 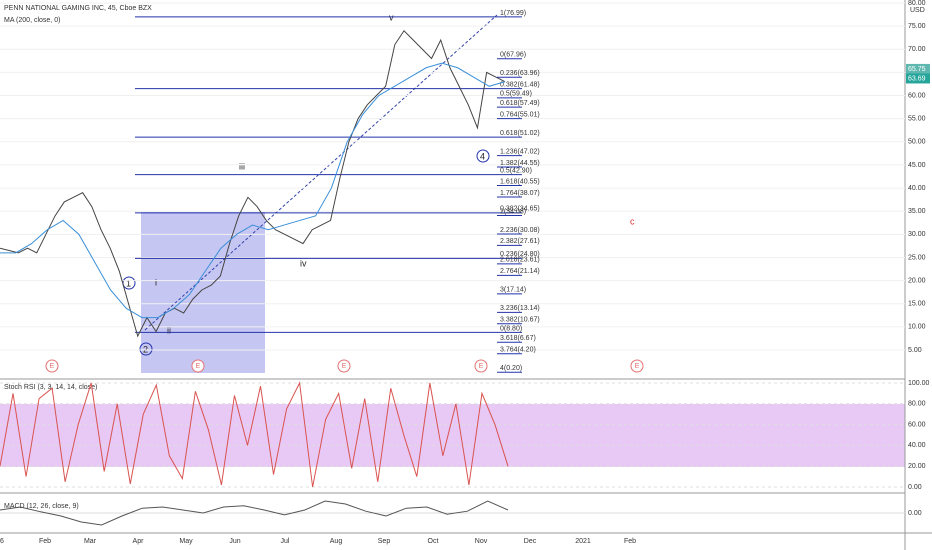 I want to click on macd-title: MACD (12, 26, close, 9), so click(x=41, y=506).